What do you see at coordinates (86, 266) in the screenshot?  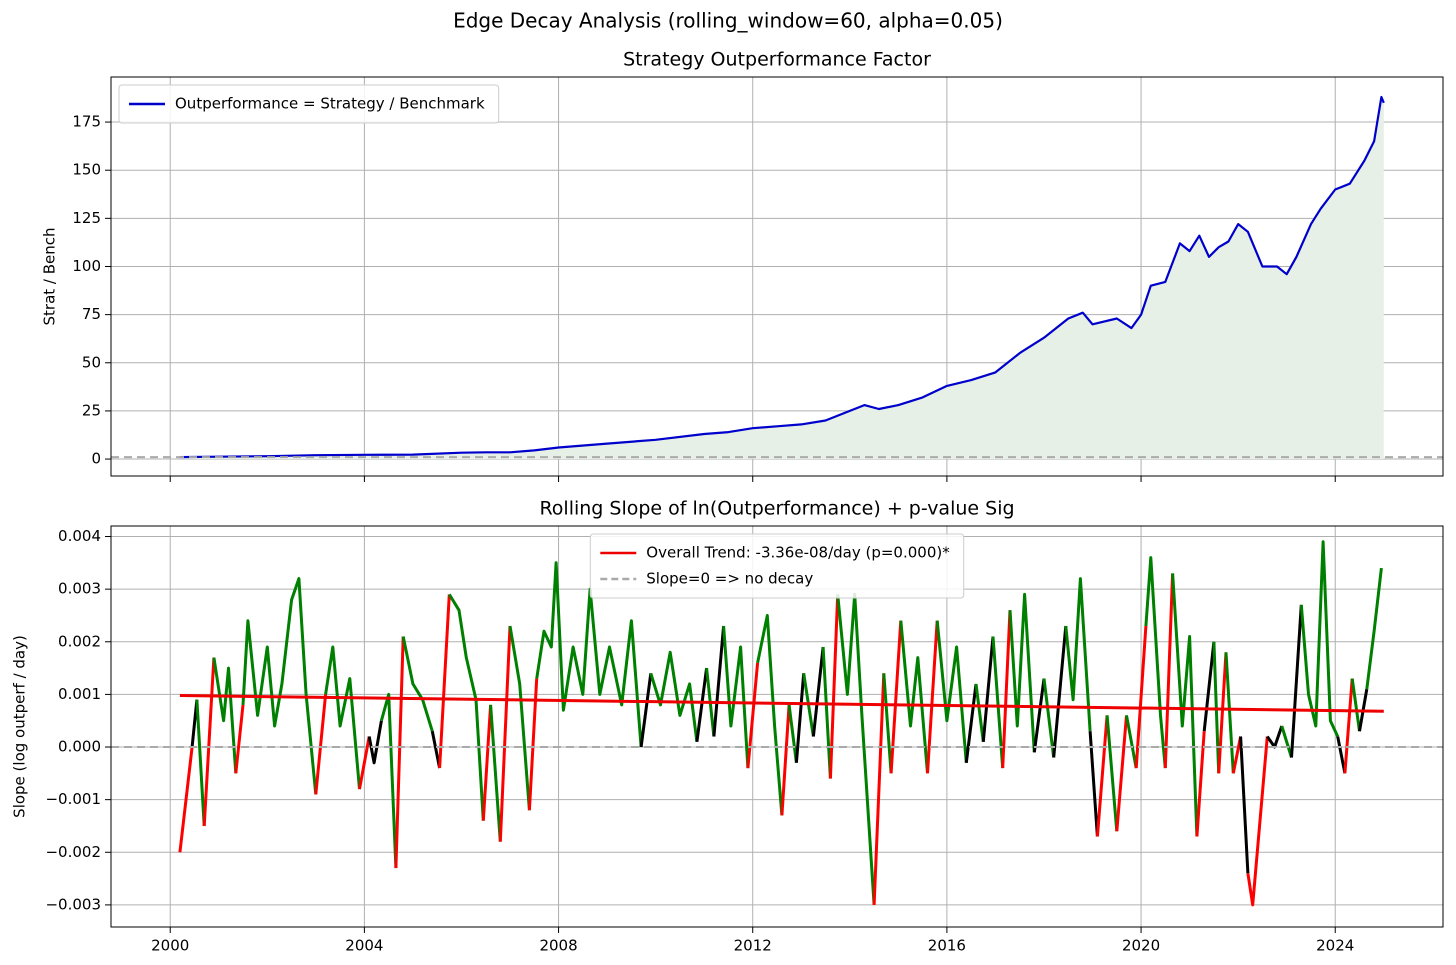 I see `y-tick-label: 100` at bounding box center [86, 266].